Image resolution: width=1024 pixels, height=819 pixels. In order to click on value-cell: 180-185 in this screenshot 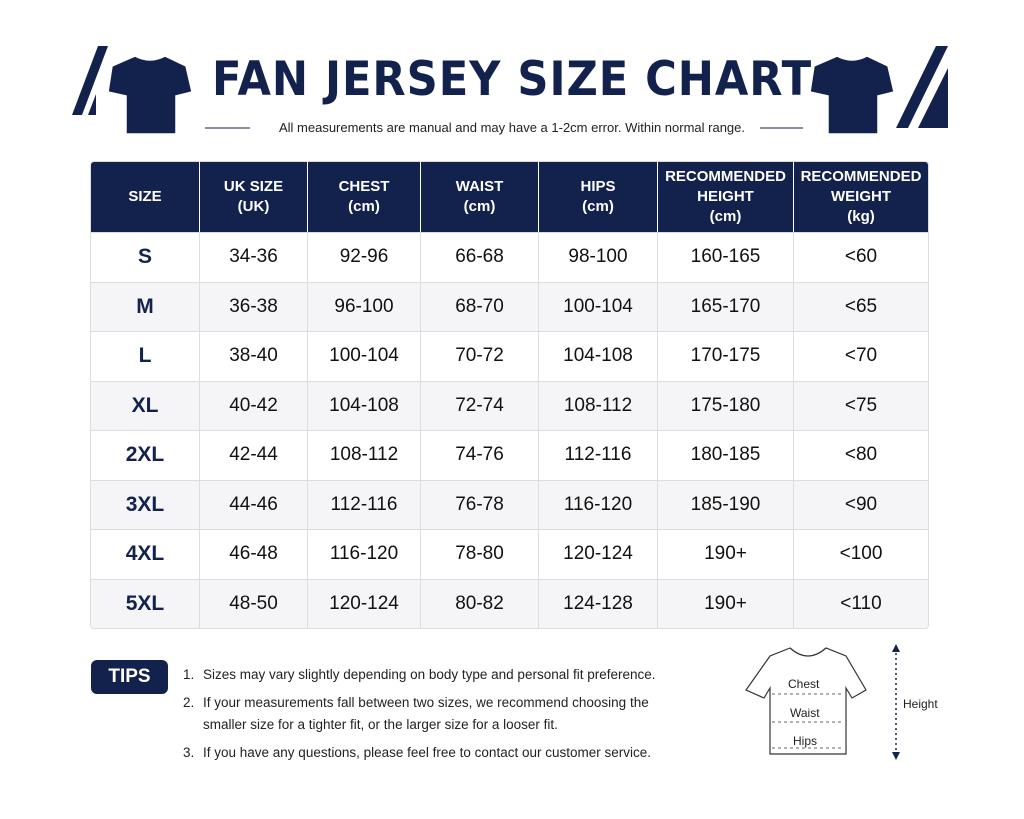, I will do `click(726, 455)`.